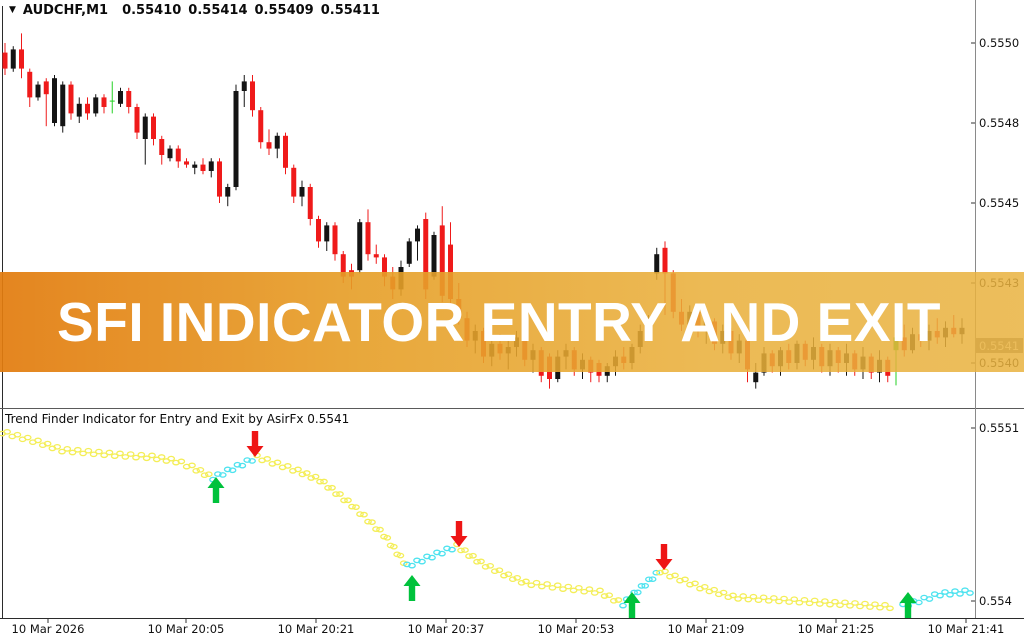 Image resolution: width=1024 pixels, height=640 pixels. What do you see at coordinates (999, 428) in the screenshot?
I see `sub-price-tick-label: 0.5551` at bounding box center [999, 428].